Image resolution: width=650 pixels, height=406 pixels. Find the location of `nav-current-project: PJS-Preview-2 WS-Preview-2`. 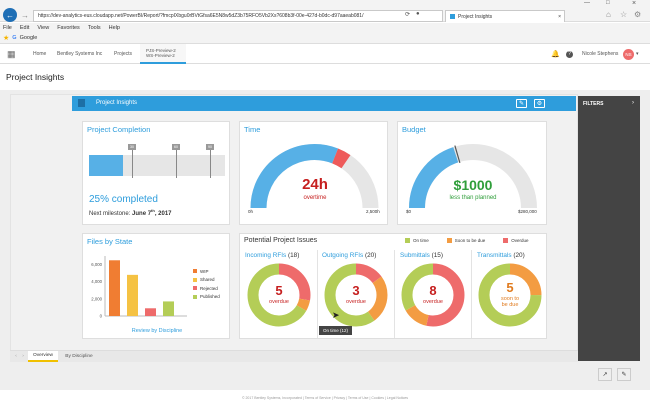

nav-current-project: PJS-Preview-2 WS-Preview-2 is located at coordinates (163, 54).